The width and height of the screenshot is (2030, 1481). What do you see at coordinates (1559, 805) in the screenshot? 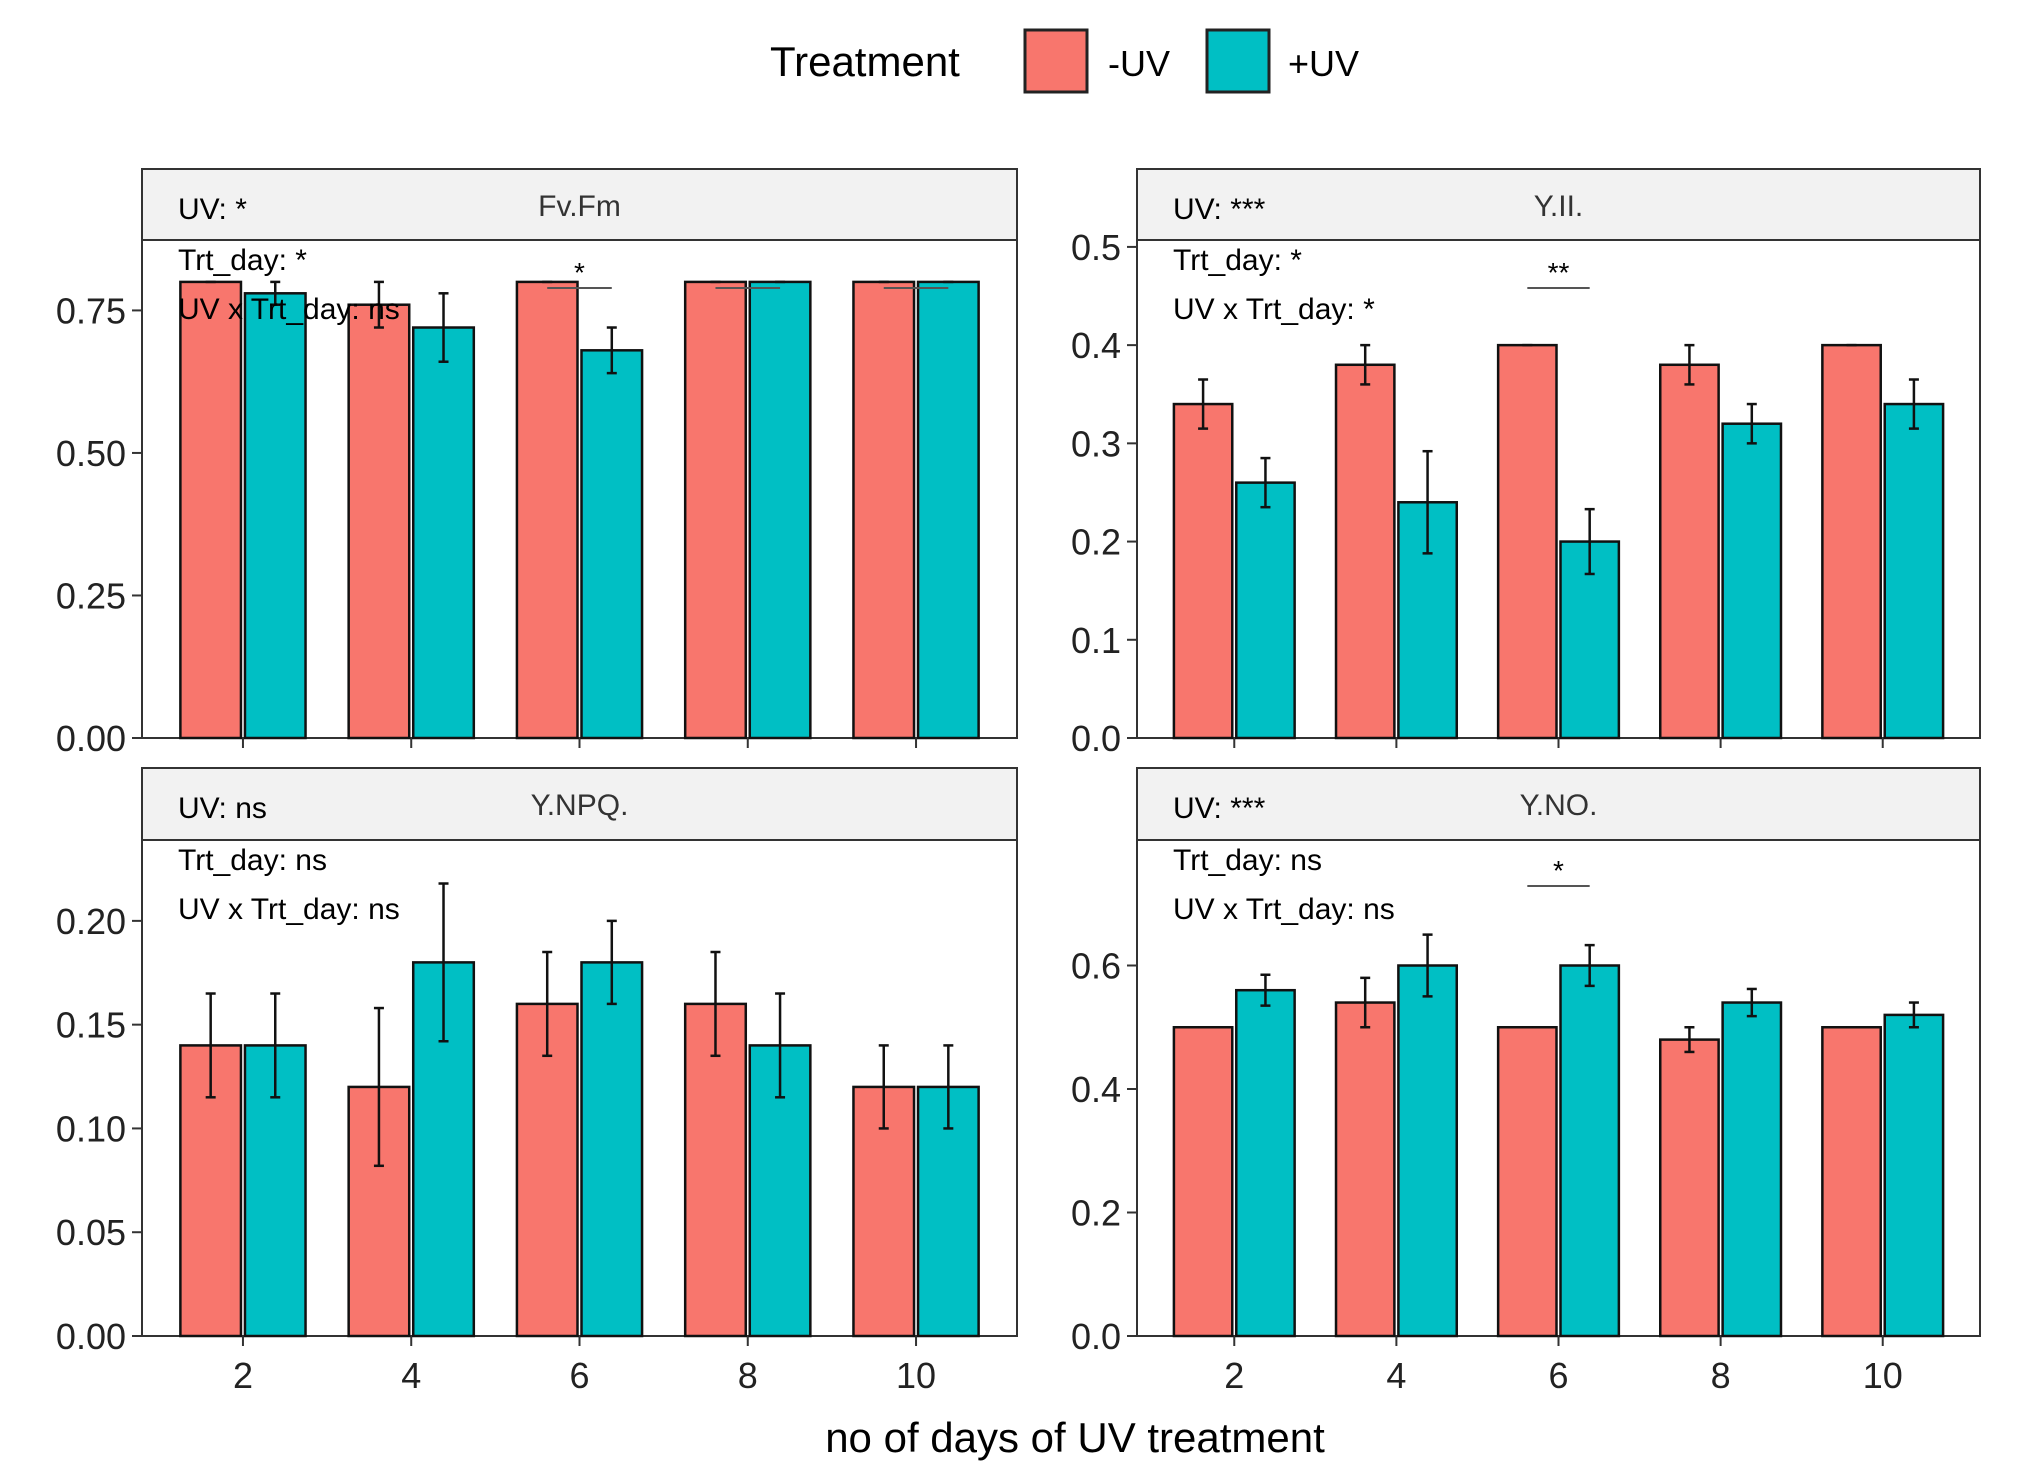
I see `facet-strip-title: Y.NO.` at bounding box center [1559, 805].